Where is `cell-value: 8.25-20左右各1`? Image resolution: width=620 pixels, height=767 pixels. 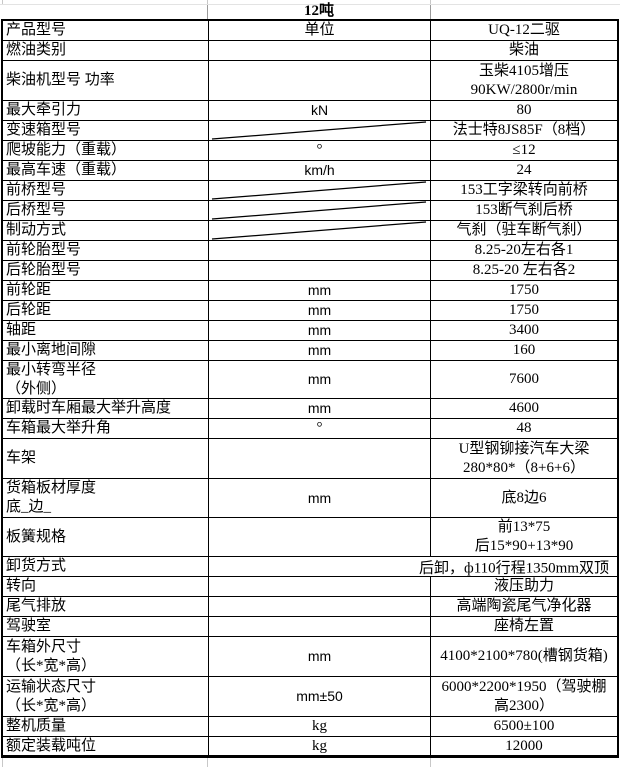 cell-value: 8.25-20左右各1 is located at coordinates (524, 250).